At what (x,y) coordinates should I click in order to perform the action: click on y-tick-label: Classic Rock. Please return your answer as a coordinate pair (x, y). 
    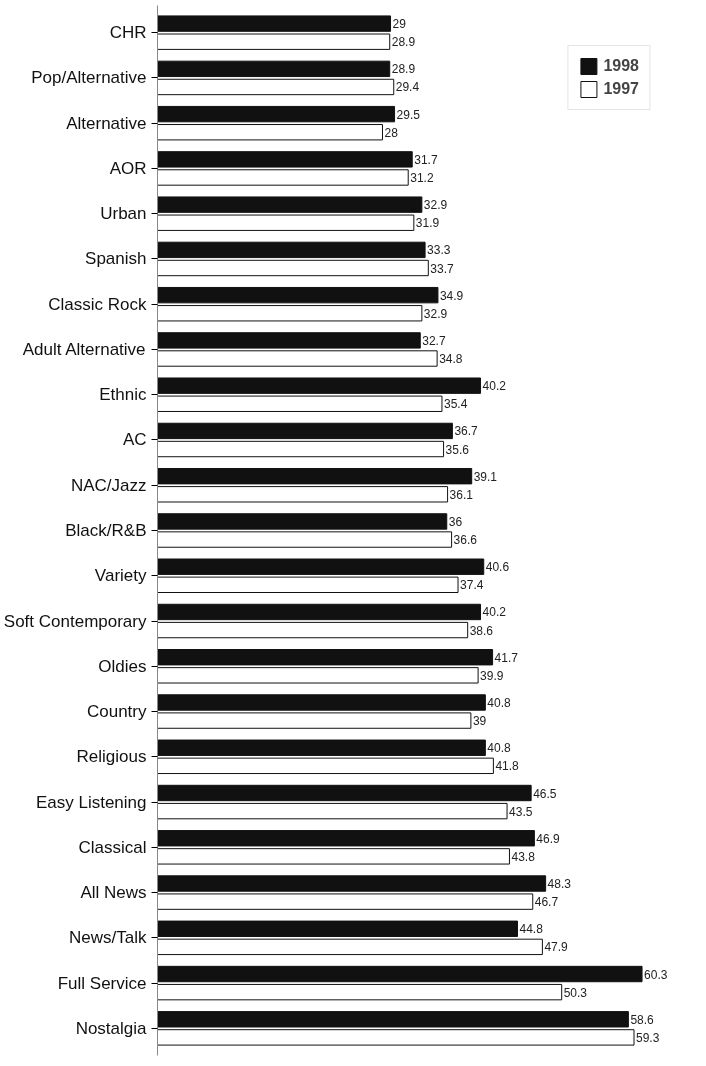
    Looking at the image, I should click on (97, 304).